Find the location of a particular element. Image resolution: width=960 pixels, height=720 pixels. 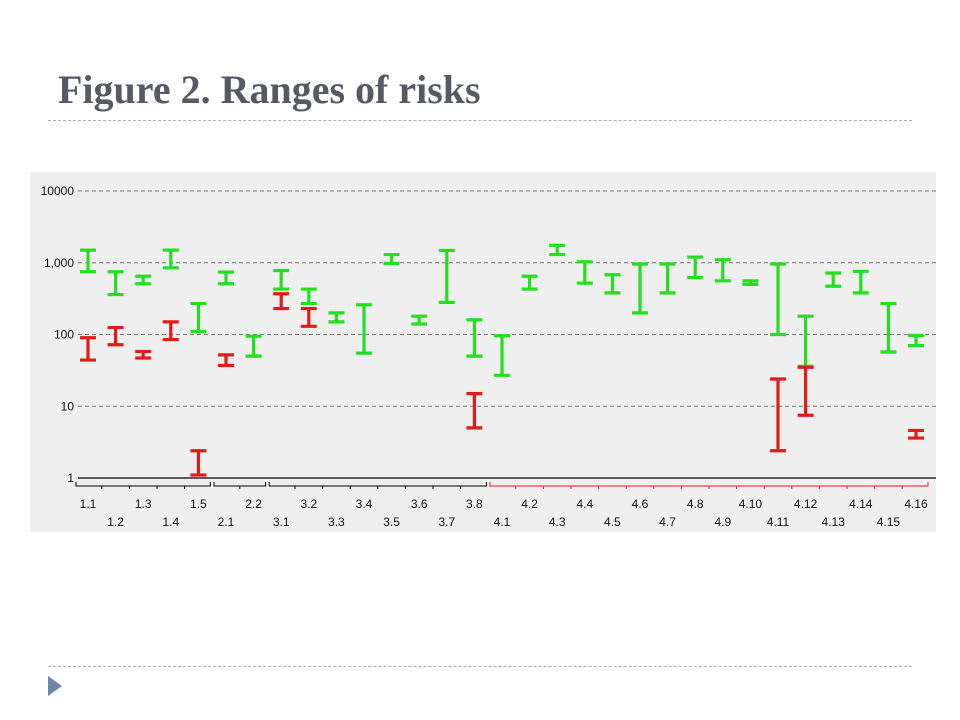

x-tick-label: 3.3 is located at coordinates (336, 522).